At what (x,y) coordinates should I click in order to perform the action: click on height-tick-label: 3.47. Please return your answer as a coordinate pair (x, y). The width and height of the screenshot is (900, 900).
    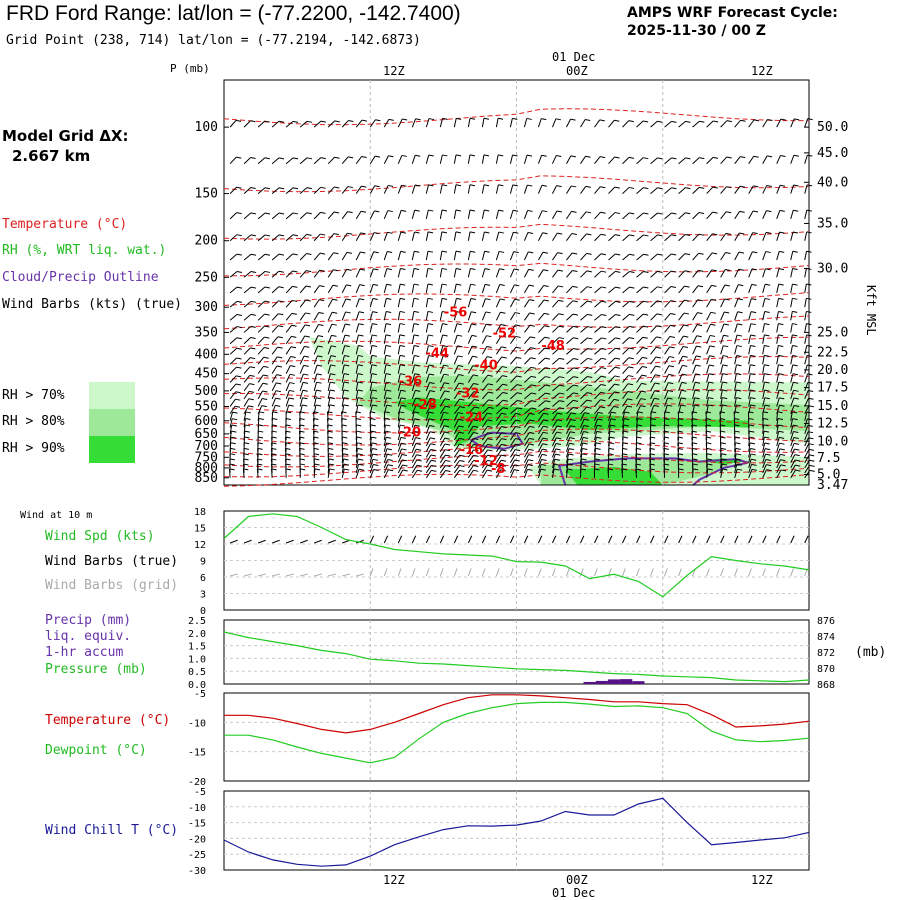
    Looking at the image, I should click on (832, 485).